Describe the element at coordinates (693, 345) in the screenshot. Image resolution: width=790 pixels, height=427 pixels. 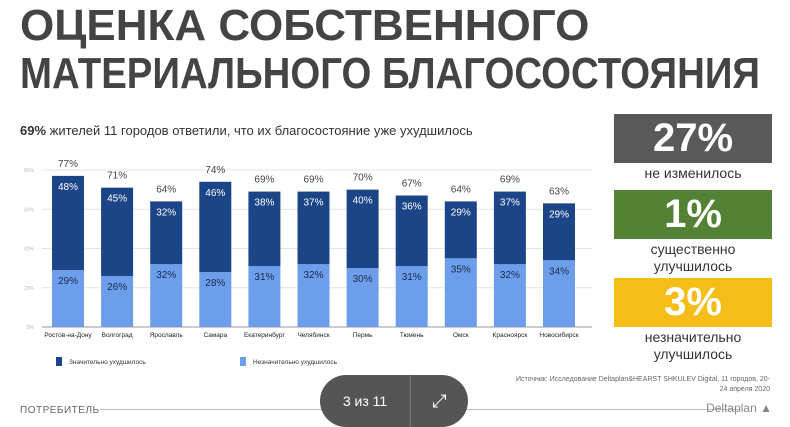
I see `summary-label-slightly-improved: незначительно улучшилось` at that location.